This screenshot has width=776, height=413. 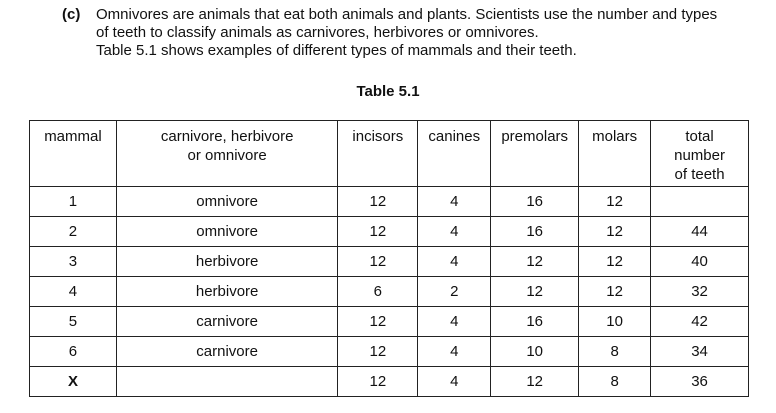 I want to click on header-total: total number of teeth, so click(x=699, y=153).